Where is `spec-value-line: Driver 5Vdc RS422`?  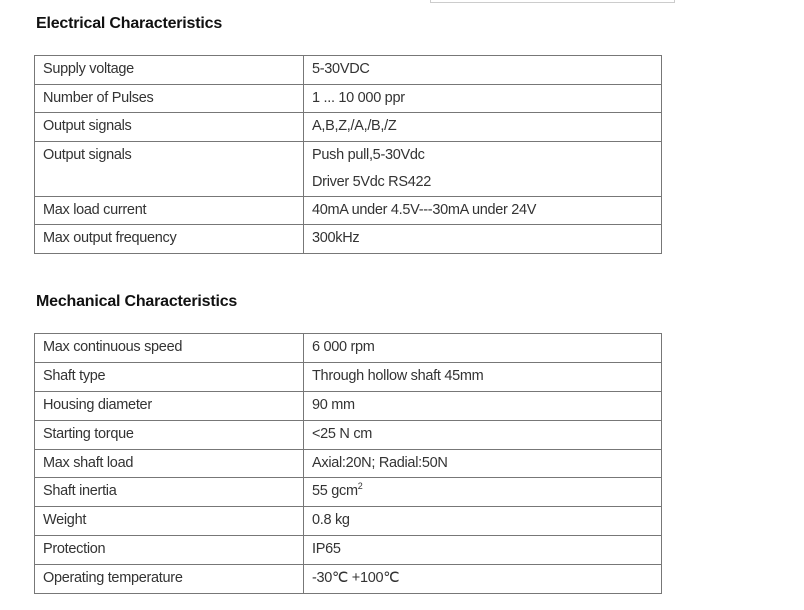
spec-value-line: Driver 5Vdc RS422 is located at coordinates (372, 181).